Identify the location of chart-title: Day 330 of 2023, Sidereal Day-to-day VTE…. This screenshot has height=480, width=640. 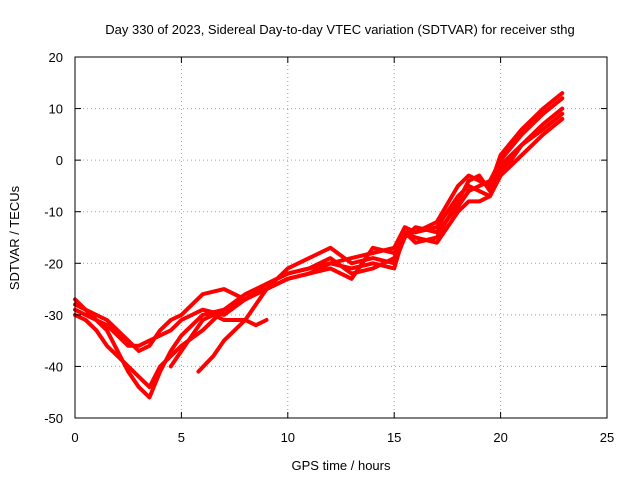
(339, 29).